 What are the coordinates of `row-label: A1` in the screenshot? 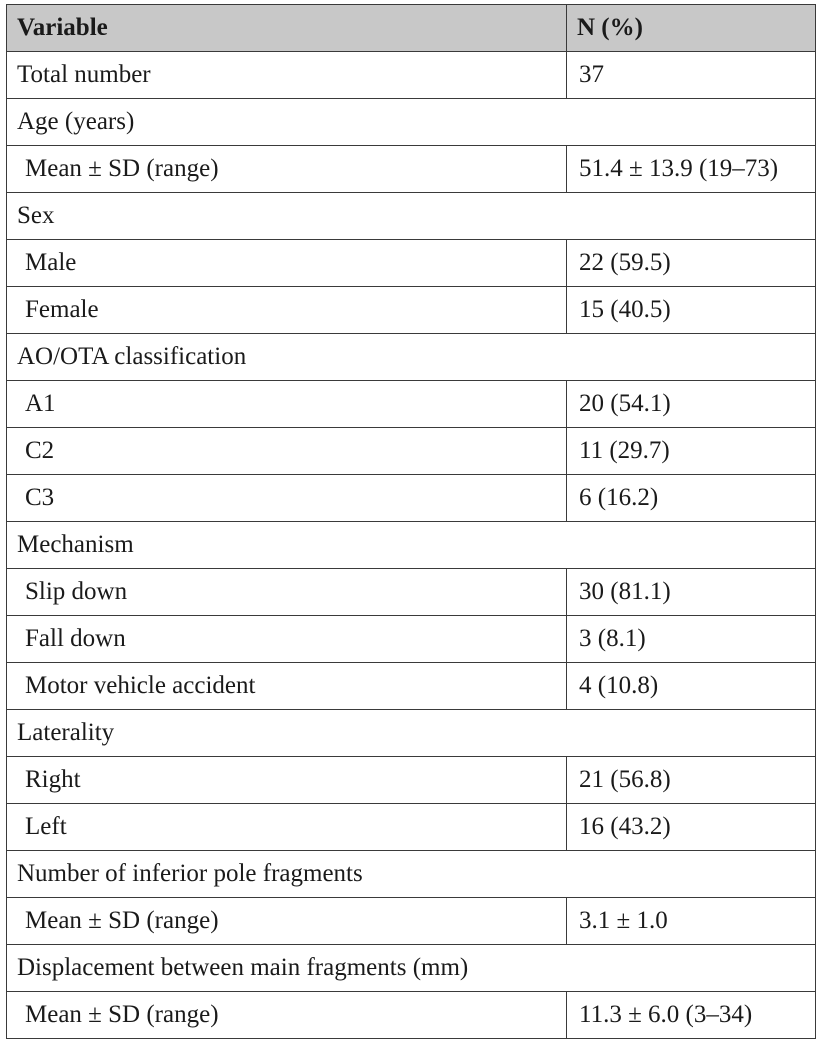 It's located at (286, 404).